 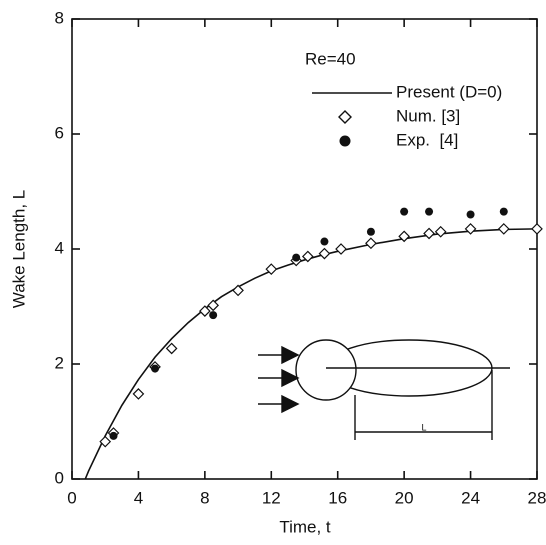 What do you see at coordinates (337, 497) in the screenshot?
I see `x-tick-label: 16` at bounding box center [337, 497].